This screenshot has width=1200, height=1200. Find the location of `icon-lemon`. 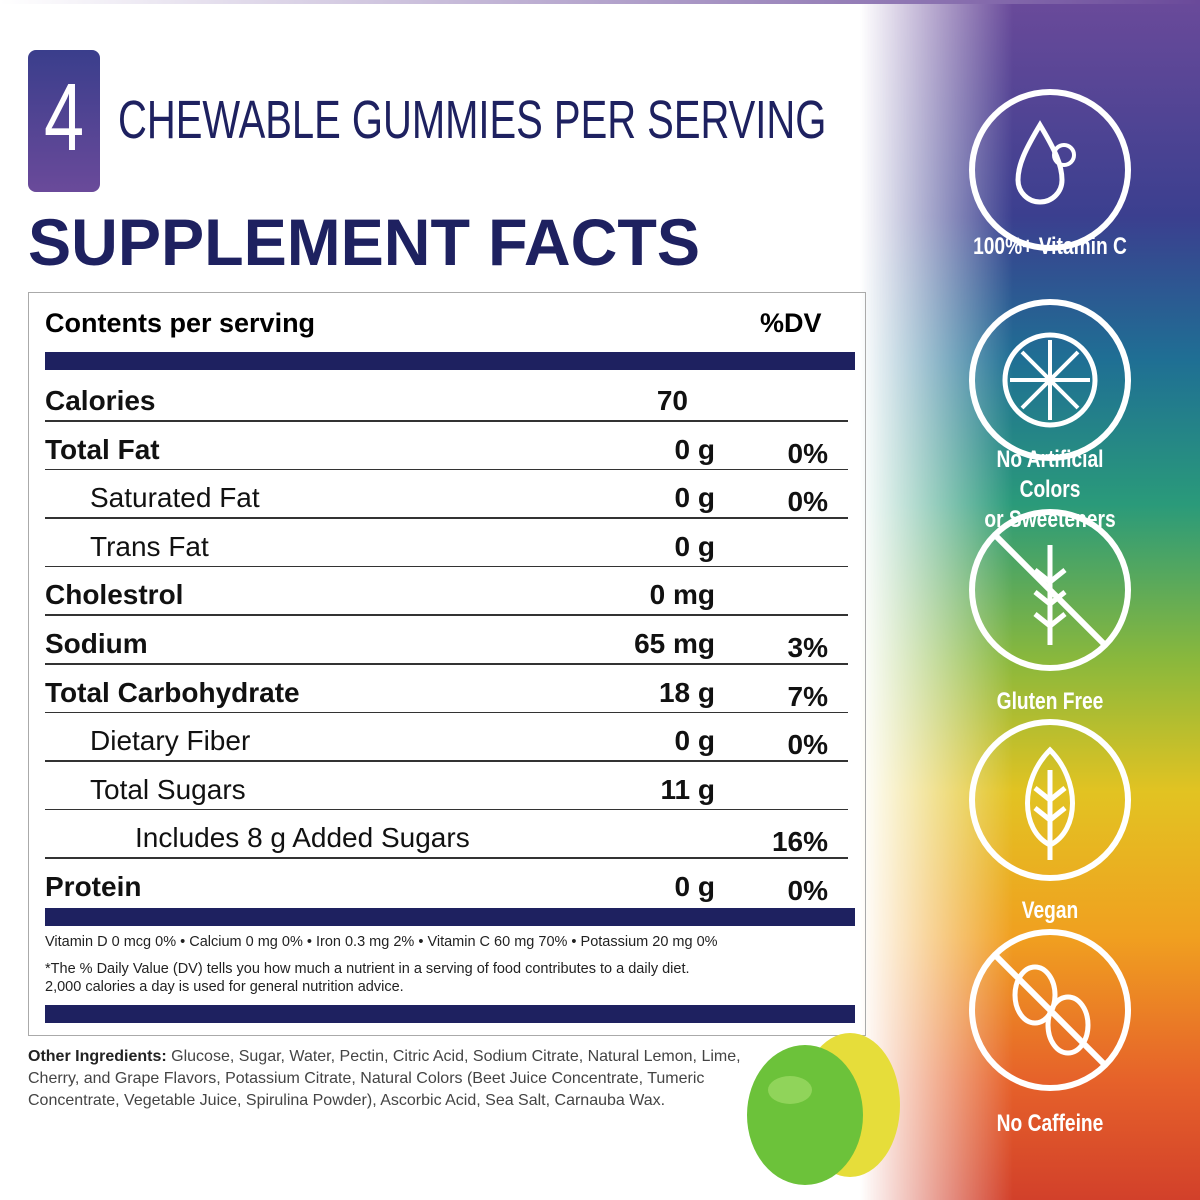

icon-lemon is located at coordinates (1050, 380).